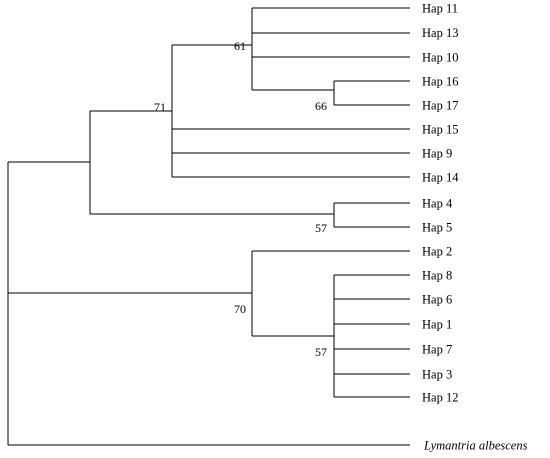 This screenshot has width=550, height=458. What do you see at coordinates (440, 9) in the screenshot?
I see `tip-label-hap11: Hap 11` at bounding box center [440, 9].